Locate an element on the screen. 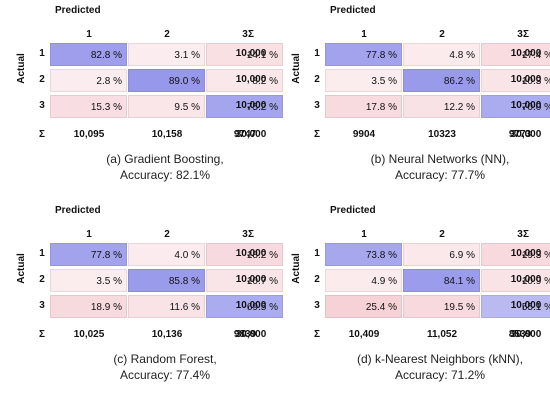 The image size is (550, 403). matrix-cell: 10.9 % is located at coordinates (515, 280).